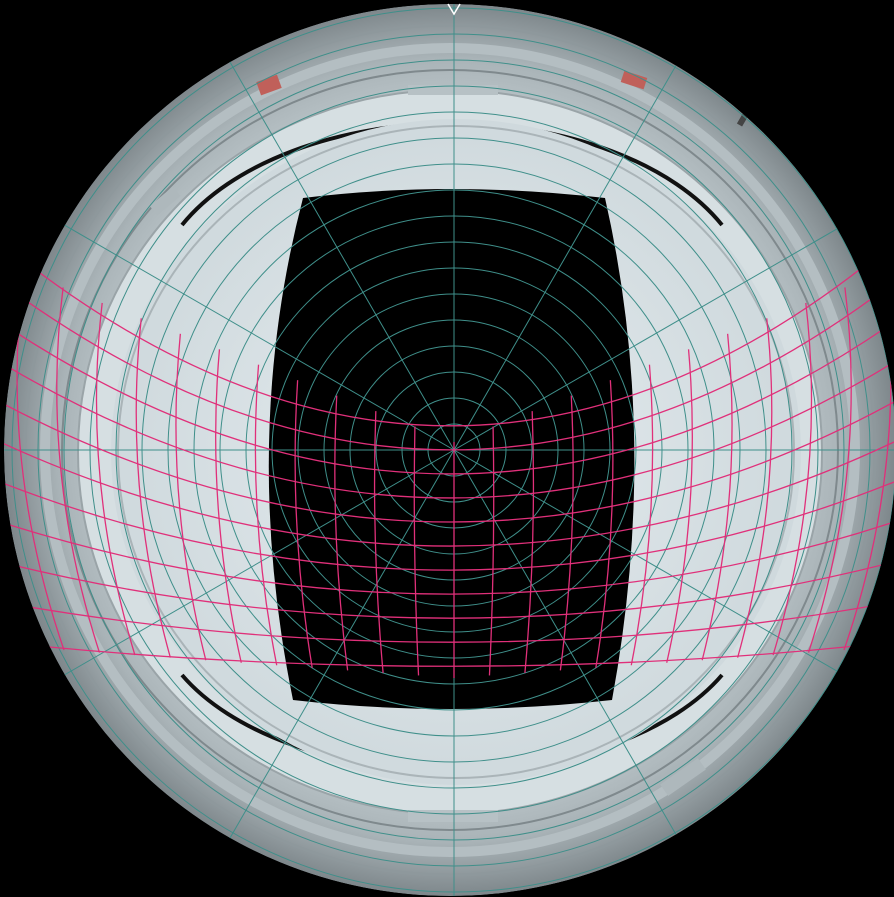 This screenshot has width=894, height=897. Describe the element at coordinates (683, 777) in the screenshot. I see `panel-lower-right` at that location.